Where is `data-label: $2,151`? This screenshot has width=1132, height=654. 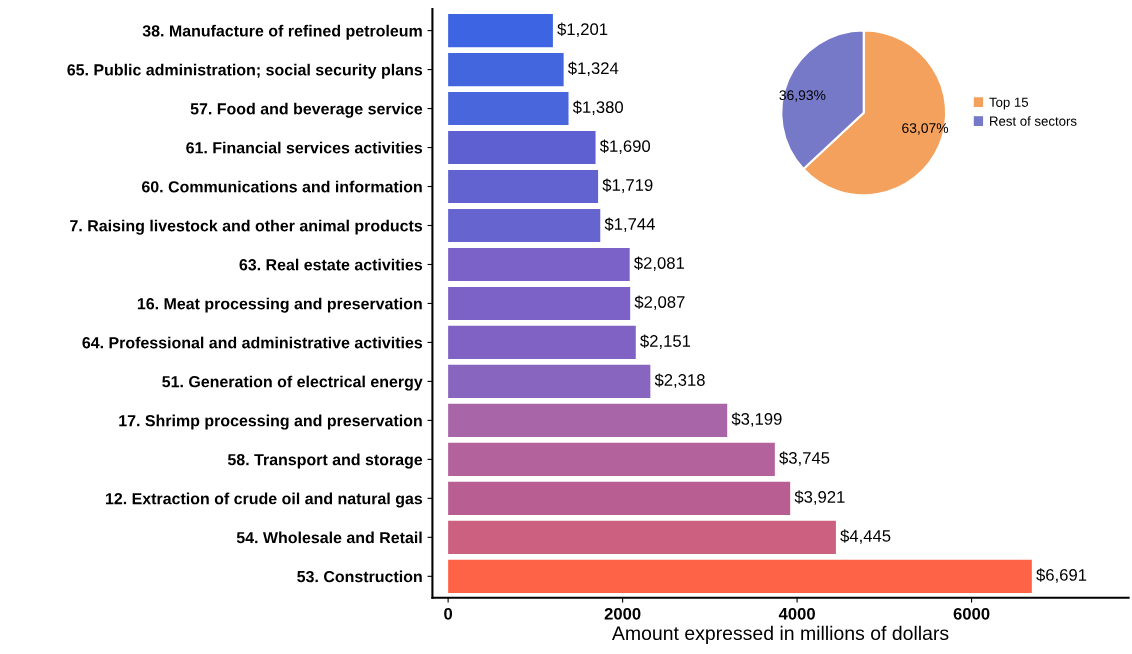 data-label: $2,151 is located at coordinates (665, 341).